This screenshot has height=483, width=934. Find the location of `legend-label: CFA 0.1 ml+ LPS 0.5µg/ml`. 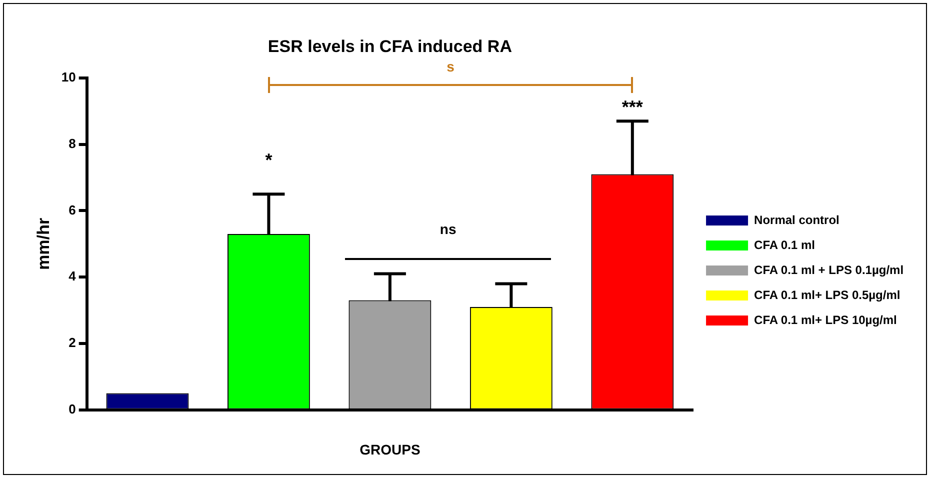

legend-label: CFA 0.1 ml+ LPS 0.5µg/ml is located at coordinates (827, 295).